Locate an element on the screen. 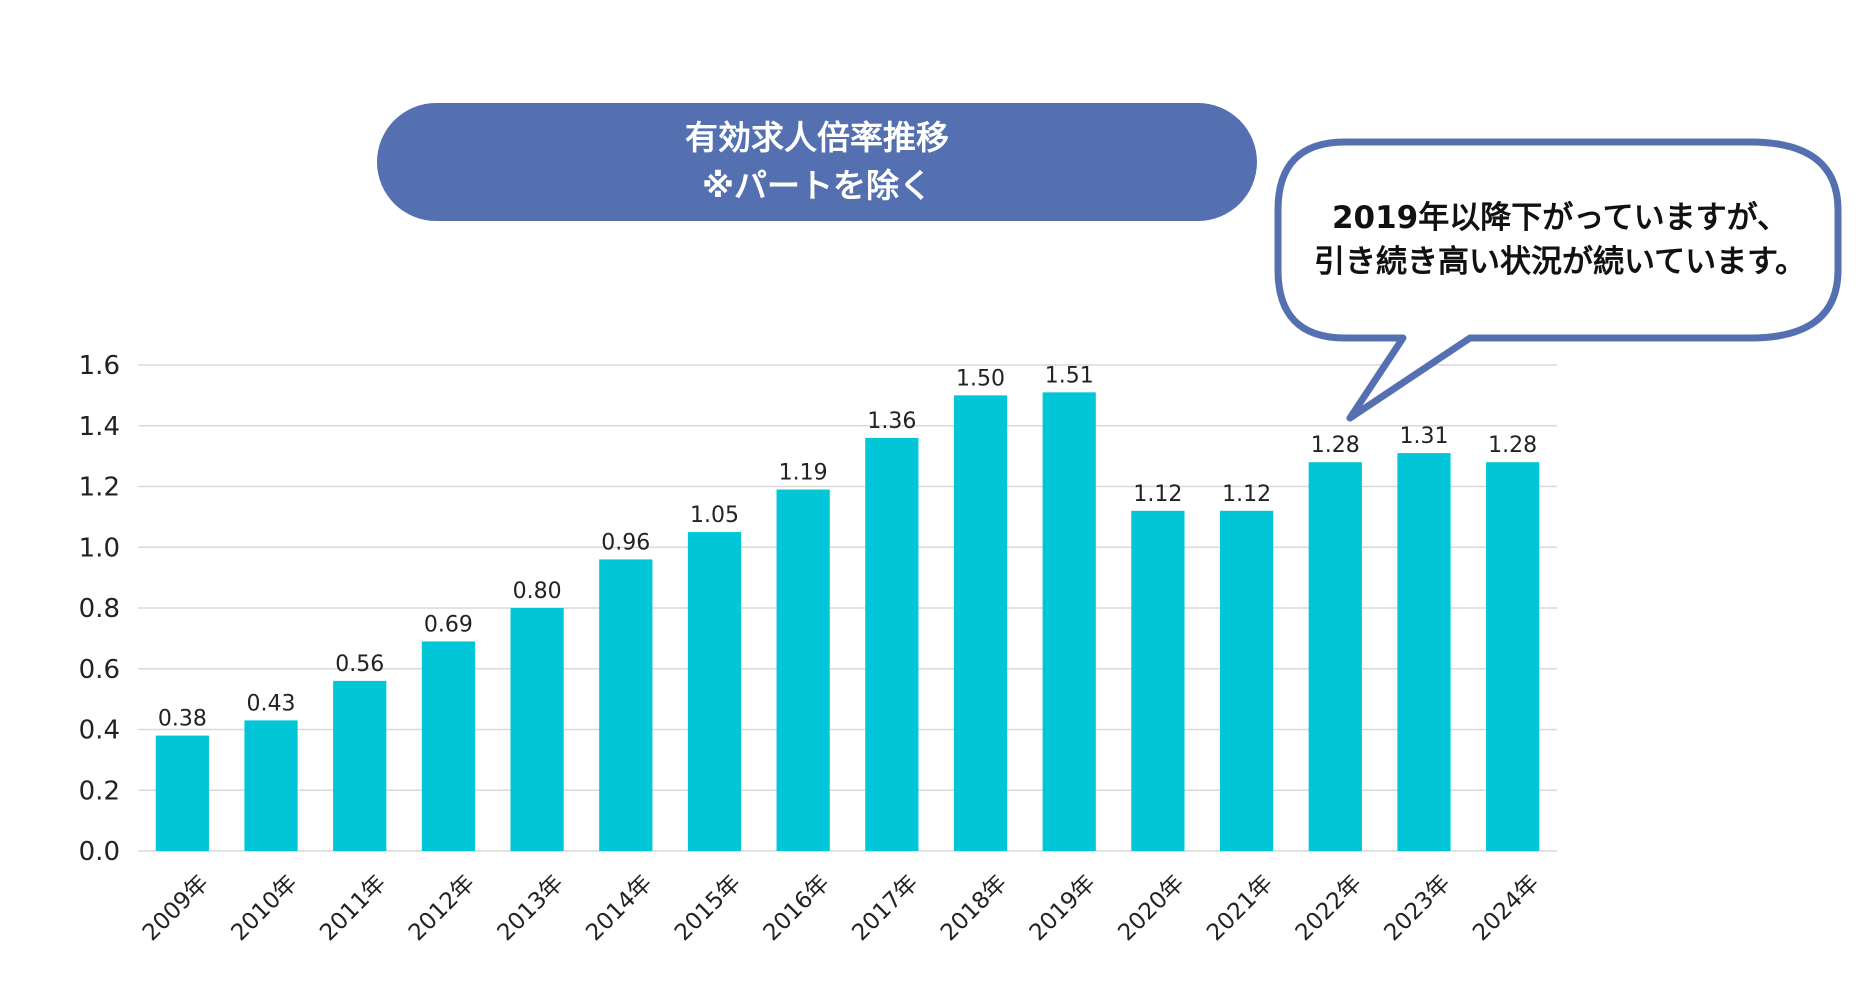  y-tick-label: 1.0 is located at coordinates (99, 548).